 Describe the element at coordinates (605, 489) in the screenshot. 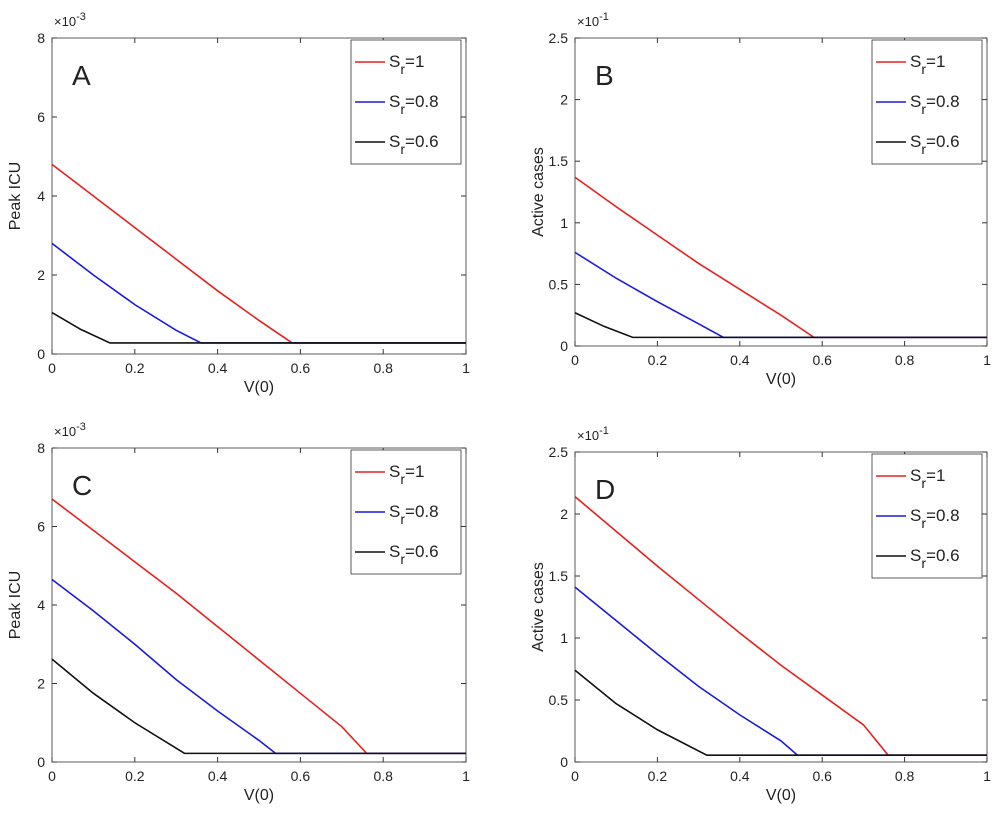

I see `panel-letter: D` at that location.